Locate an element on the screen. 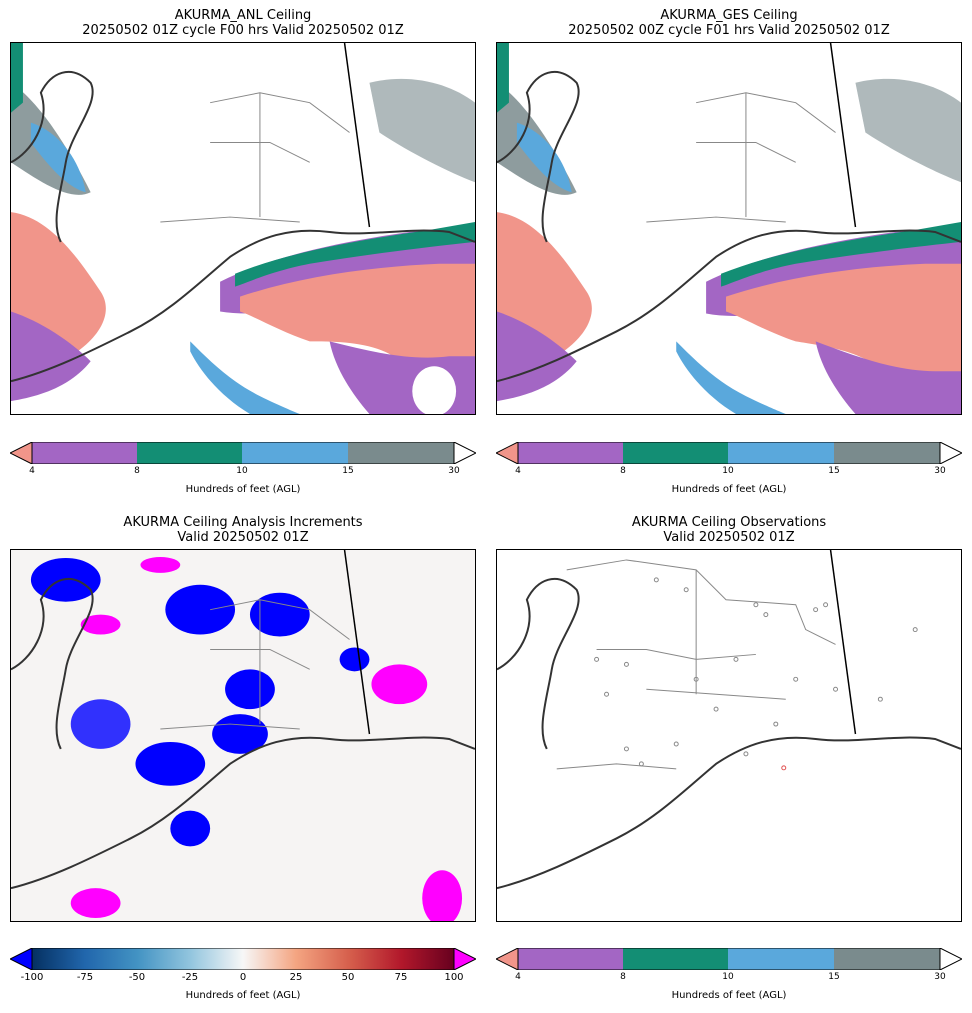 The width and height of the screenshot is (972, 1013). clear-sky-patch is located at coordinates (434, 390).